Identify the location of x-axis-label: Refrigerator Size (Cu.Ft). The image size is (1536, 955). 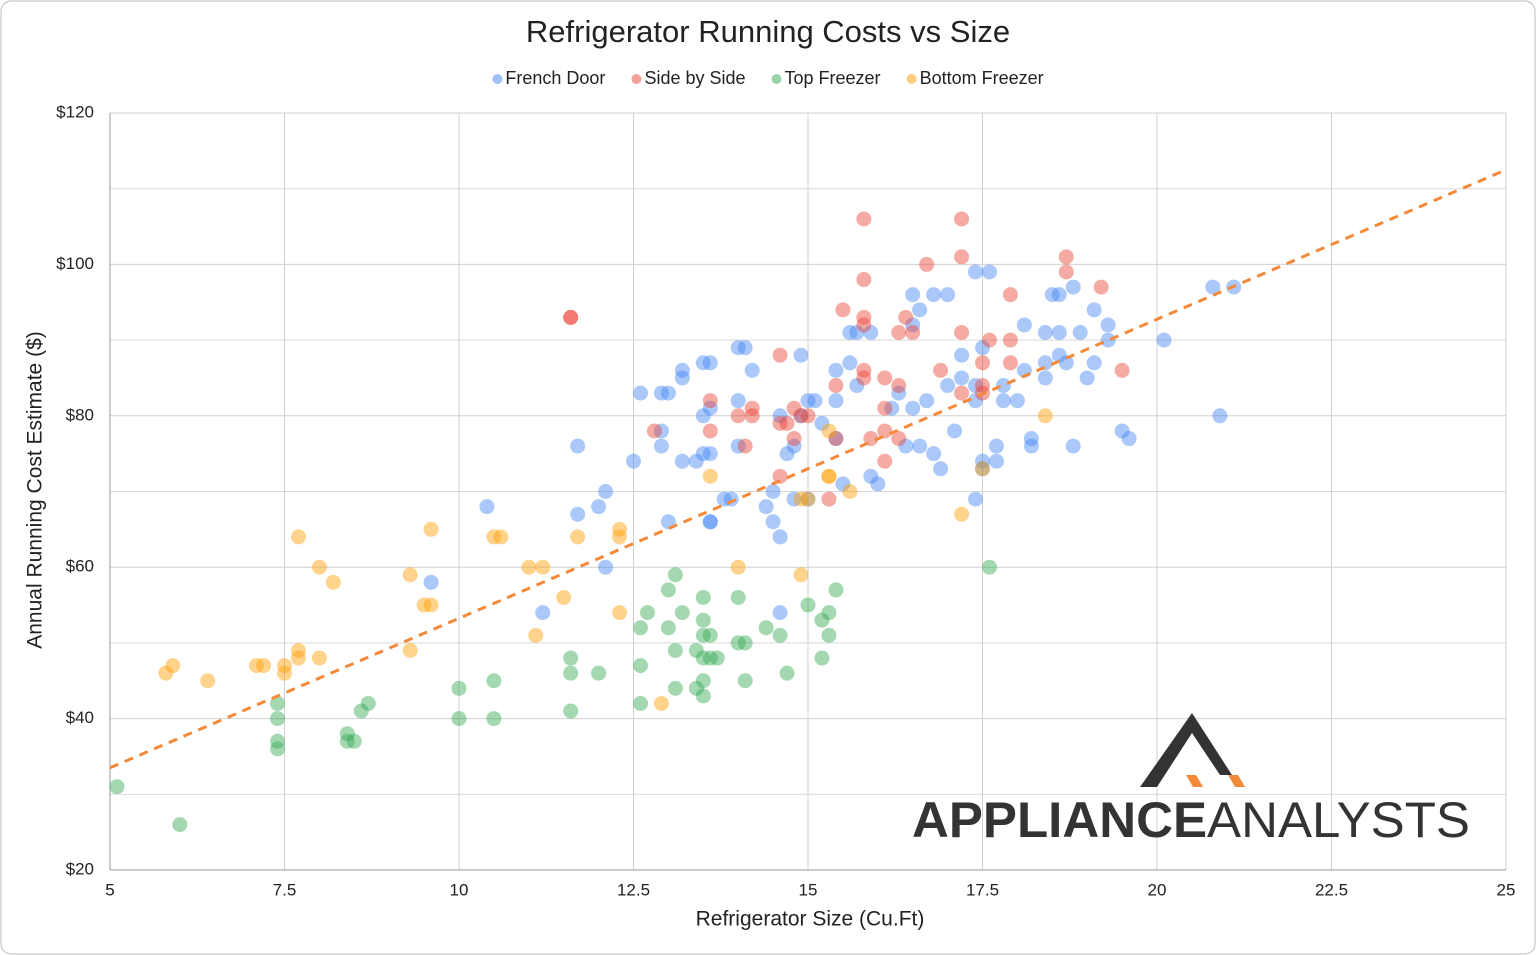
(810, 919).